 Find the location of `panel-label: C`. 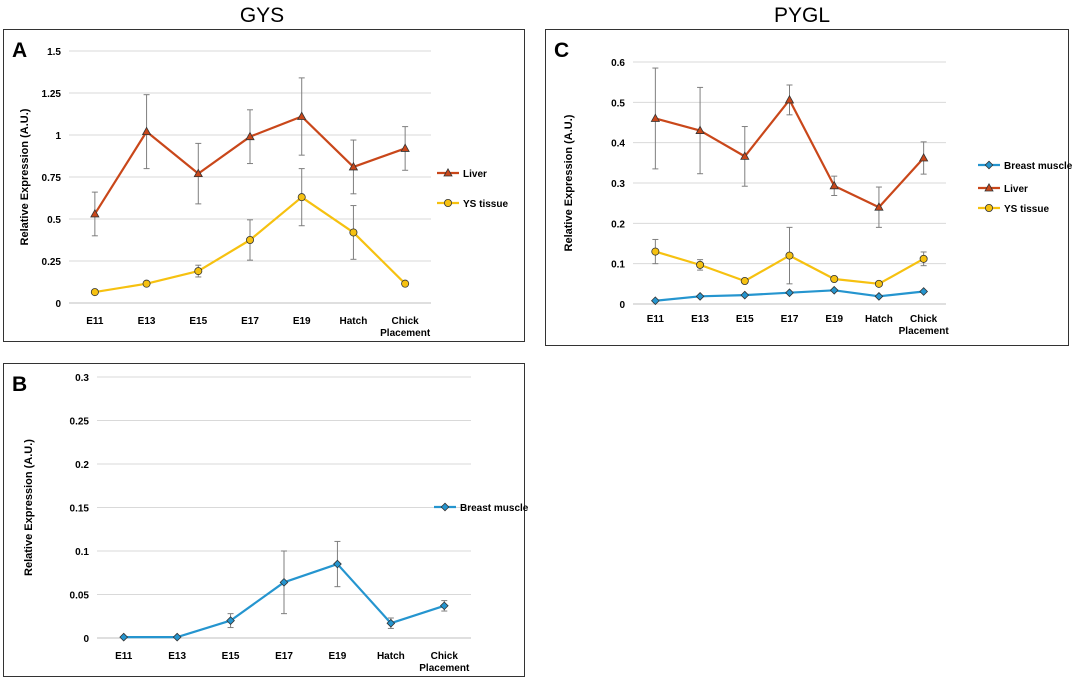

panel-label: C is located at coordinates (561, 50).